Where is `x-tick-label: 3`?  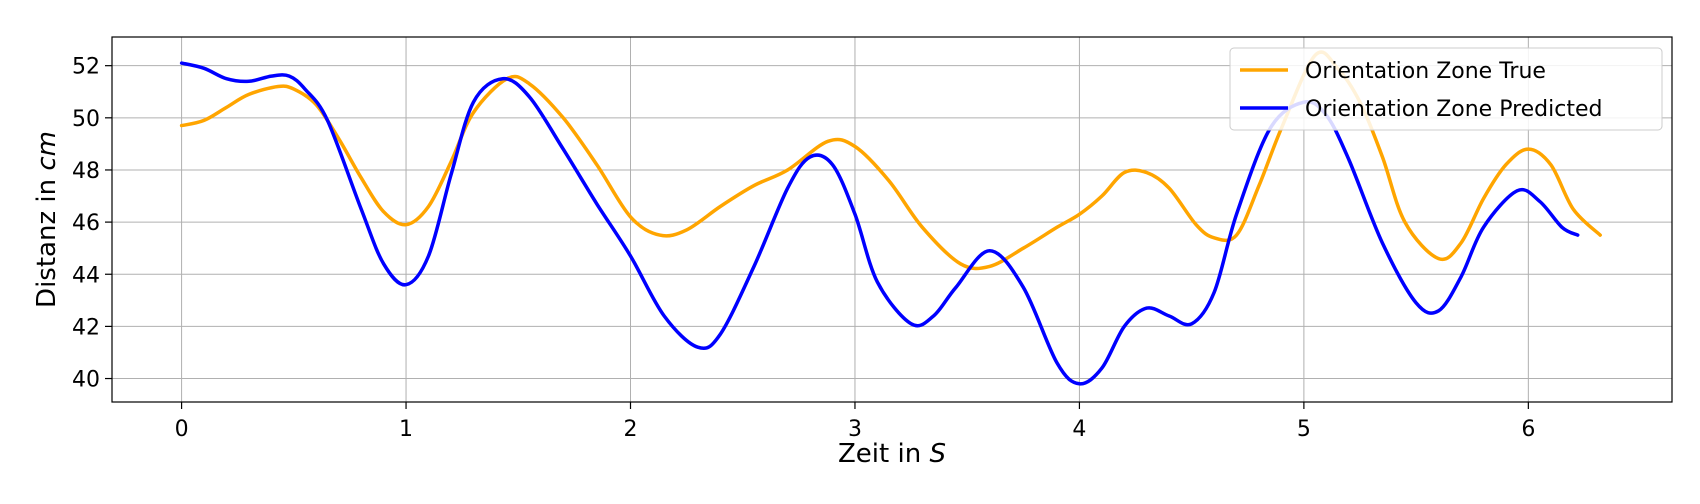 x-tick-label: 3 is located at coordinates (855, 429).